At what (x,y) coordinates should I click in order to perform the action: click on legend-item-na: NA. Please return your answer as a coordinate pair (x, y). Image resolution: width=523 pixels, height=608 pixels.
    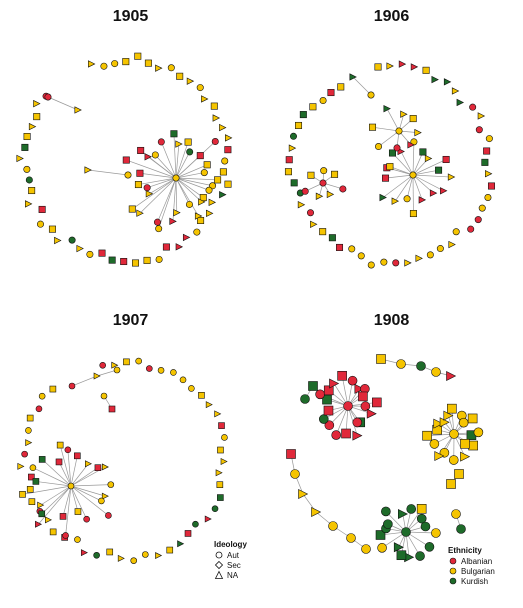
    Looking at the image, I should click on (230, 575).